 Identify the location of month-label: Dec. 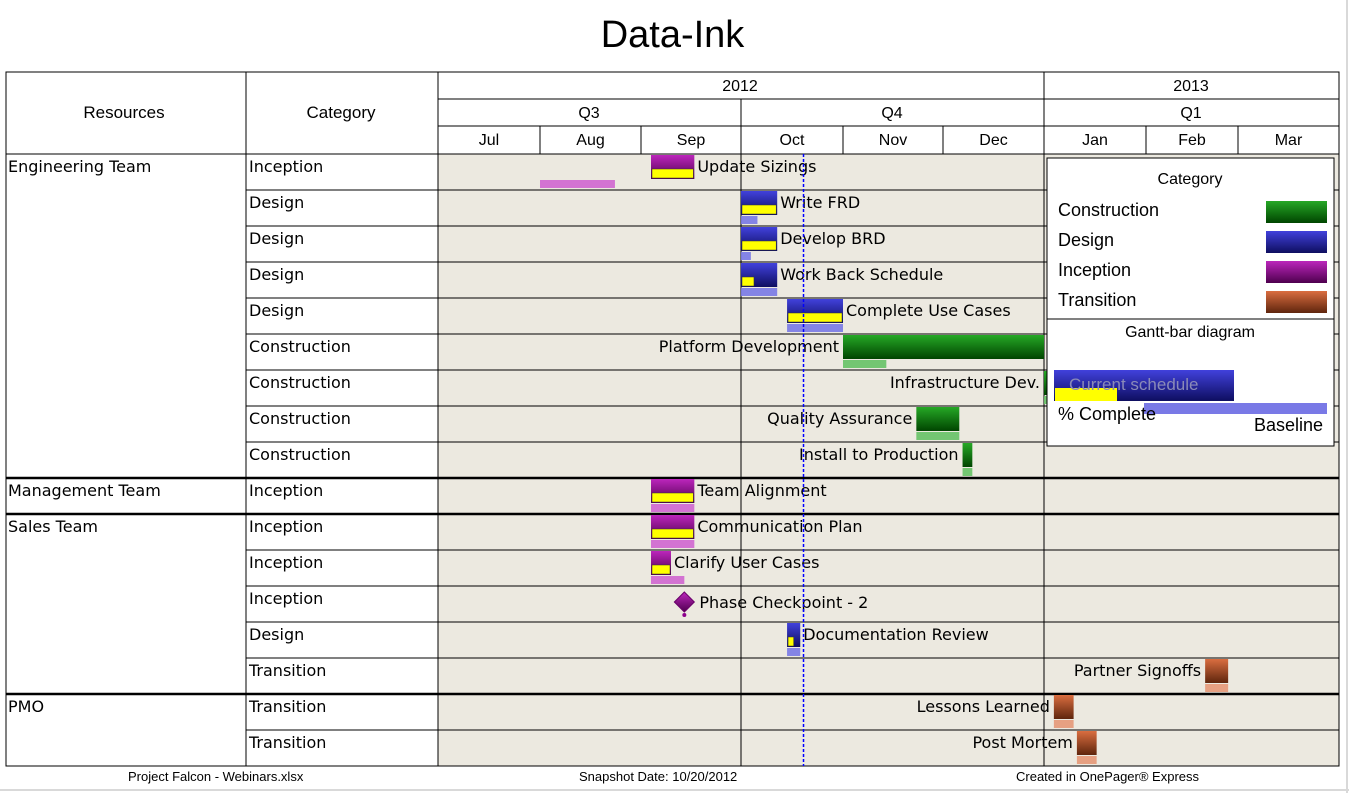
(993, 140).